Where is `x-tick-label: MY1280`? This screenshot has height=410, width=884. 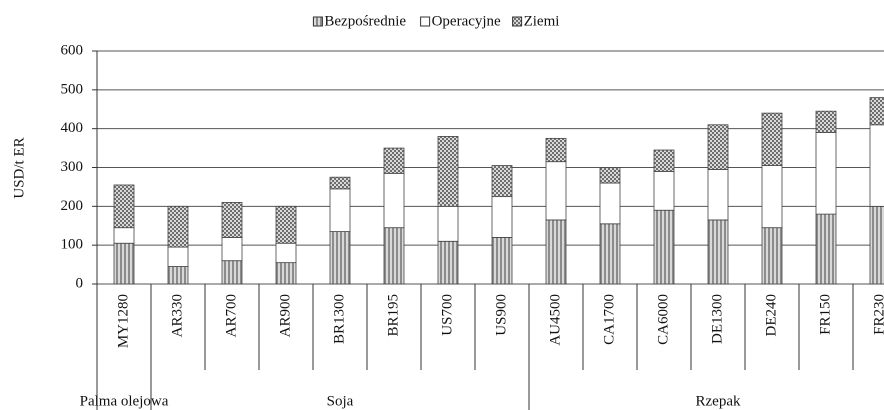
x-tick-label: MY1280 is located at coordinates (123, 321).